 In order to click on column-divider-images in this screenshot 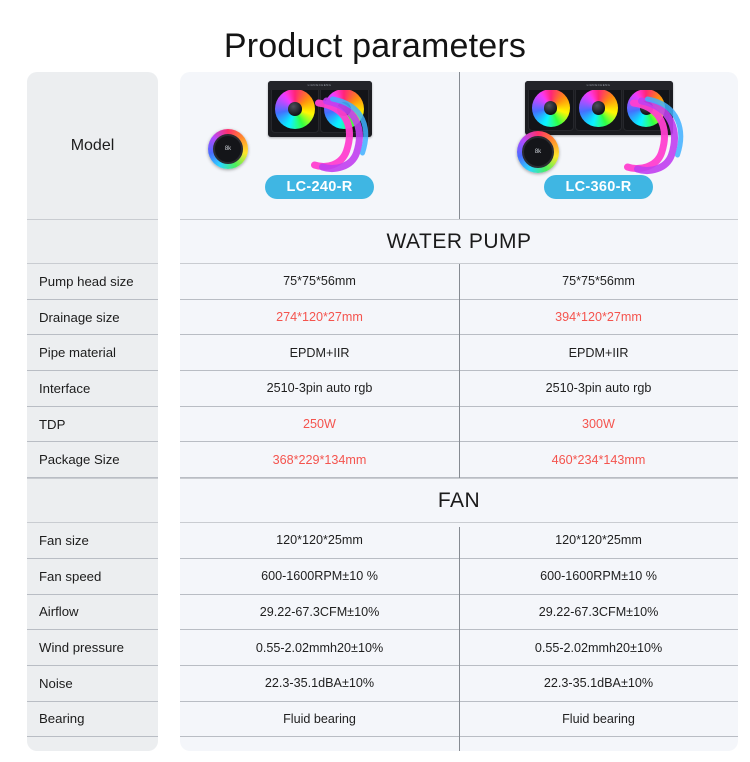, I will do `click(459, 145)`.